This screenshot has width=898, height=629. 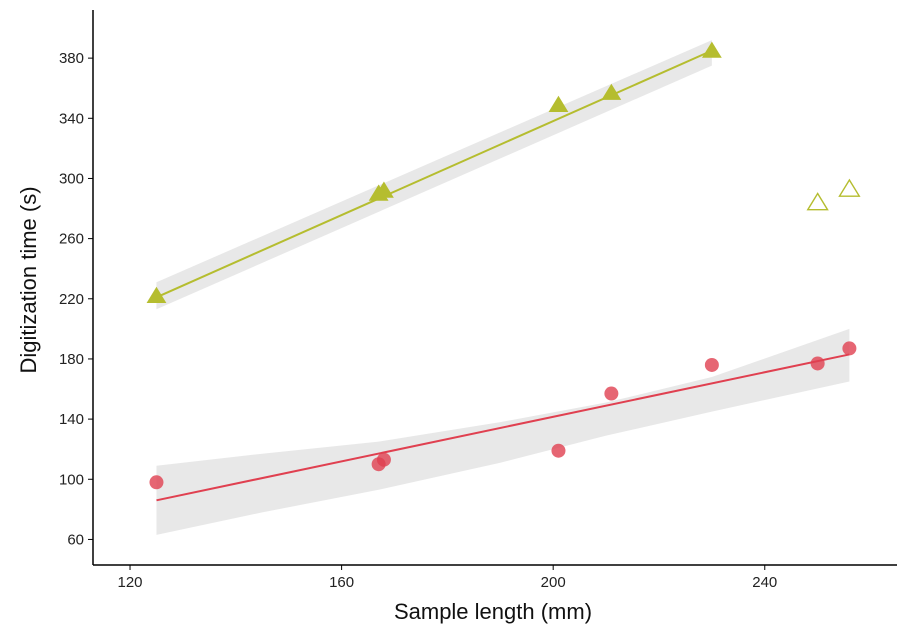 I want to click on y-tick-label: 180, so click(x=71, y=359).